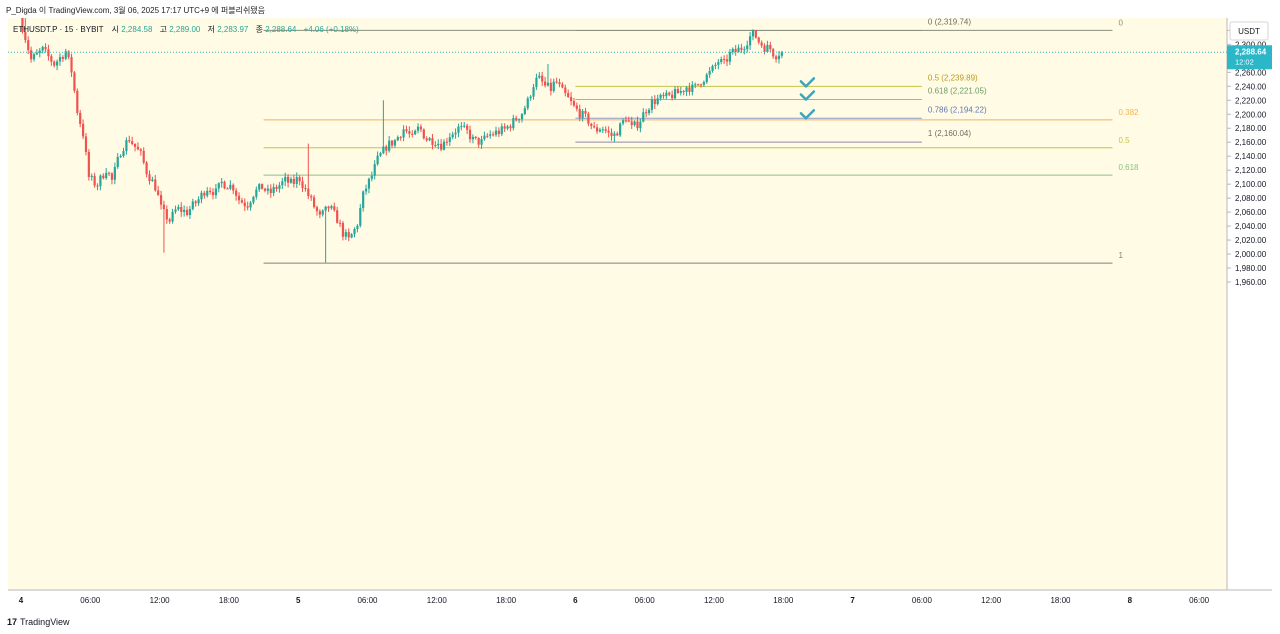 This screenshot has height=634, width=1280. I want to click on legend-low-label: 저, so click(211, 29).